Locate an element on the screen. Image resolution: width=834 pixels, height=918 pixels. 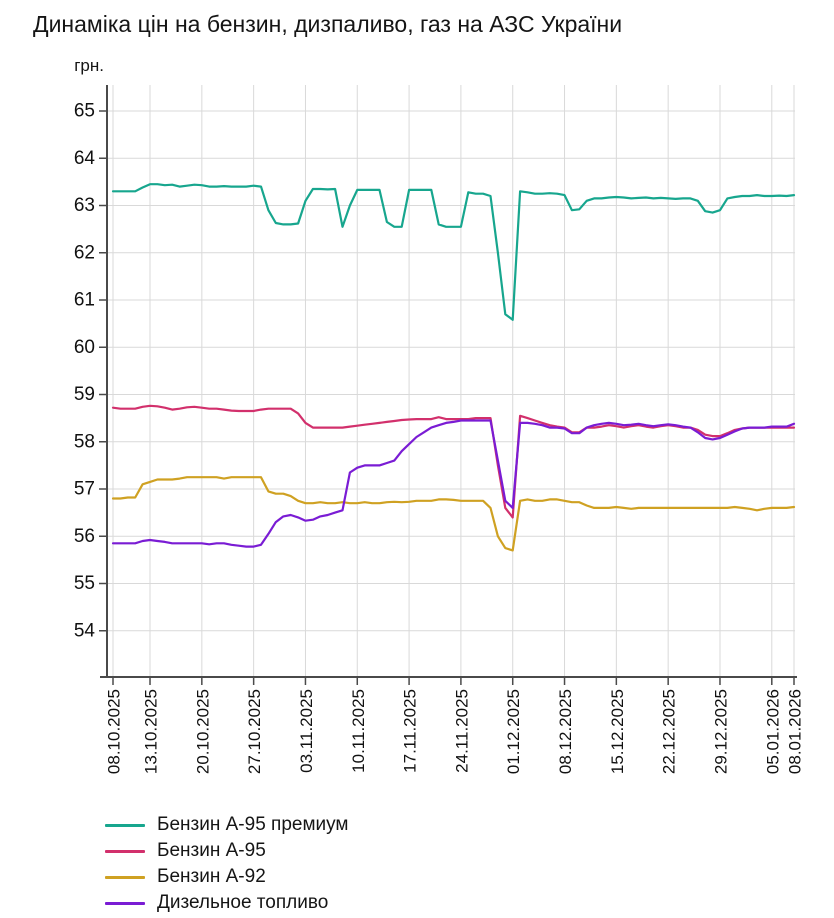
legend-swatch-benzin-a95 is located at coordinates (125, 851).